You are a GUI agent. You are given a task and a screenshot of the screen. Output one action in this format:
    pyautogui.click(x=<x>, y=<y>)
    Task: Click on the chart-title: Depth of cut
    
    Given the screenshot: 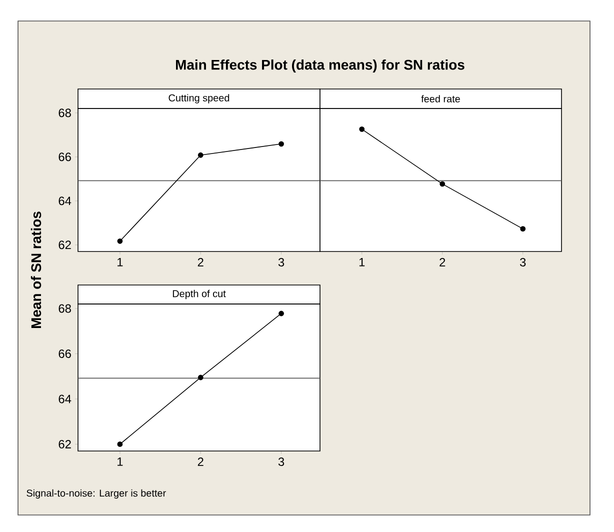 What is the action you would take?
    pyautogui.click(x=199, y=295)
    